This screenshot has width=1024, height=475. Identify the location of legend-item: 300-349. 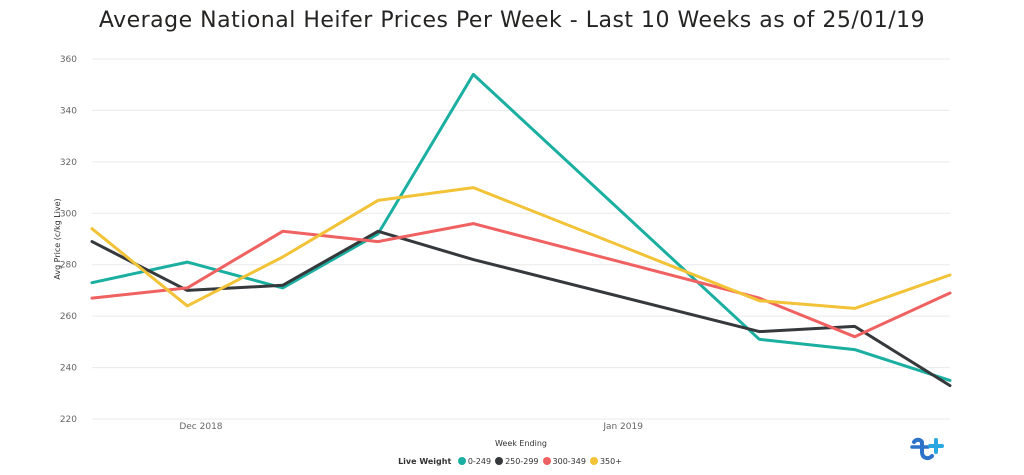
(564, 461).